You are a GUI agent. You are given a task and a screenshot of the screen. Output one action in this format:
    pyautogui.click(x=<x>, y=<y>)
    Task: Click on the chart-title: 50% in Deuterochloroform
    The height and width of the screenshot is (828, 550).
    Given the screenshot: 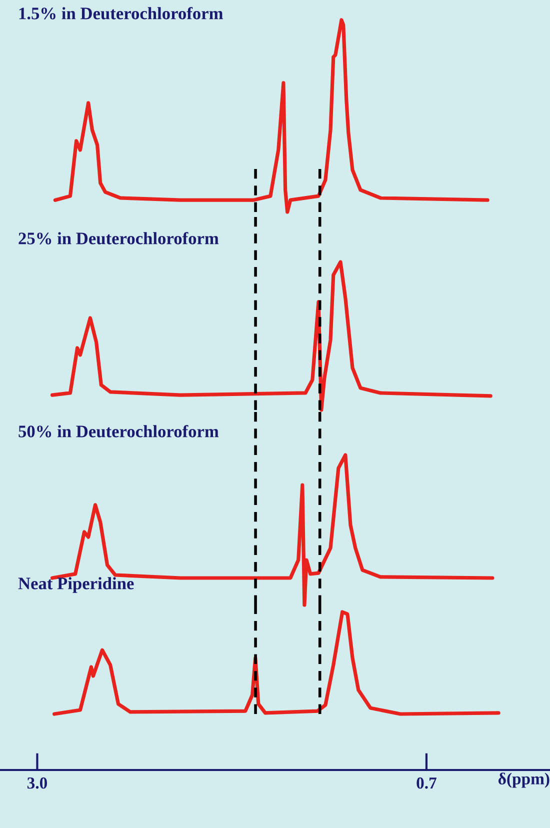 What is the action you would take?
    pyautogui.click(x=118, y=431)
    